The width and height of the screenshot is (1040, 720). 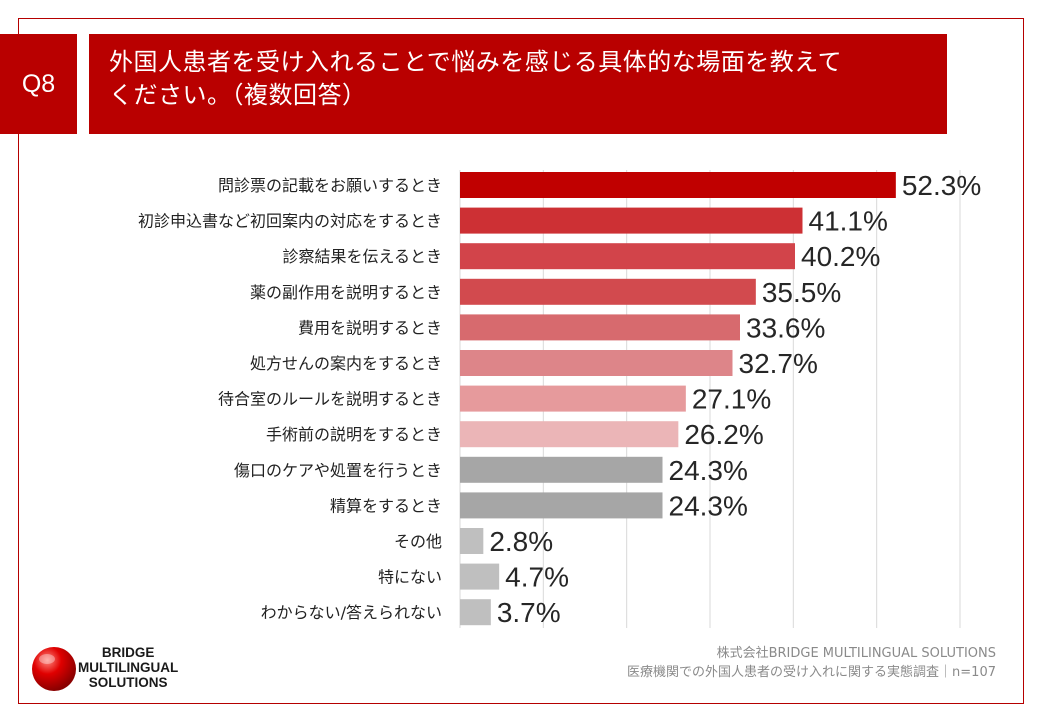 I want to click on category-label: 費用を説明するとき, so click(x=370, y=327).